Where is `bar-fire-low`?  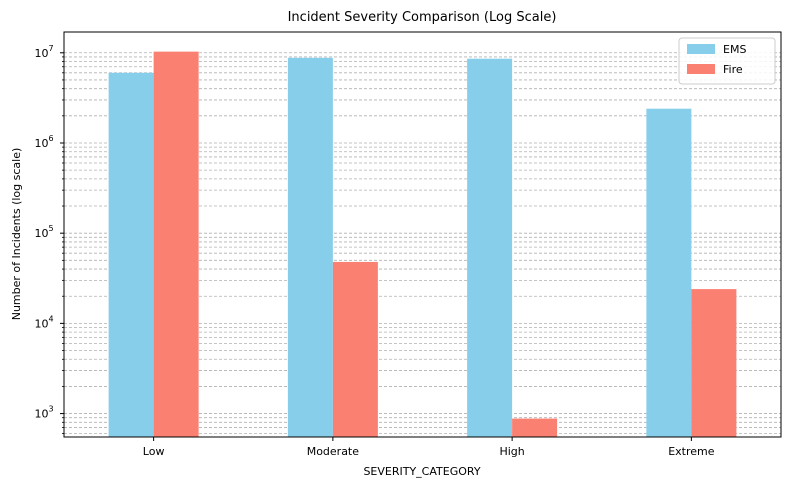
bar-fire-low is located at coordinates (176, 244).